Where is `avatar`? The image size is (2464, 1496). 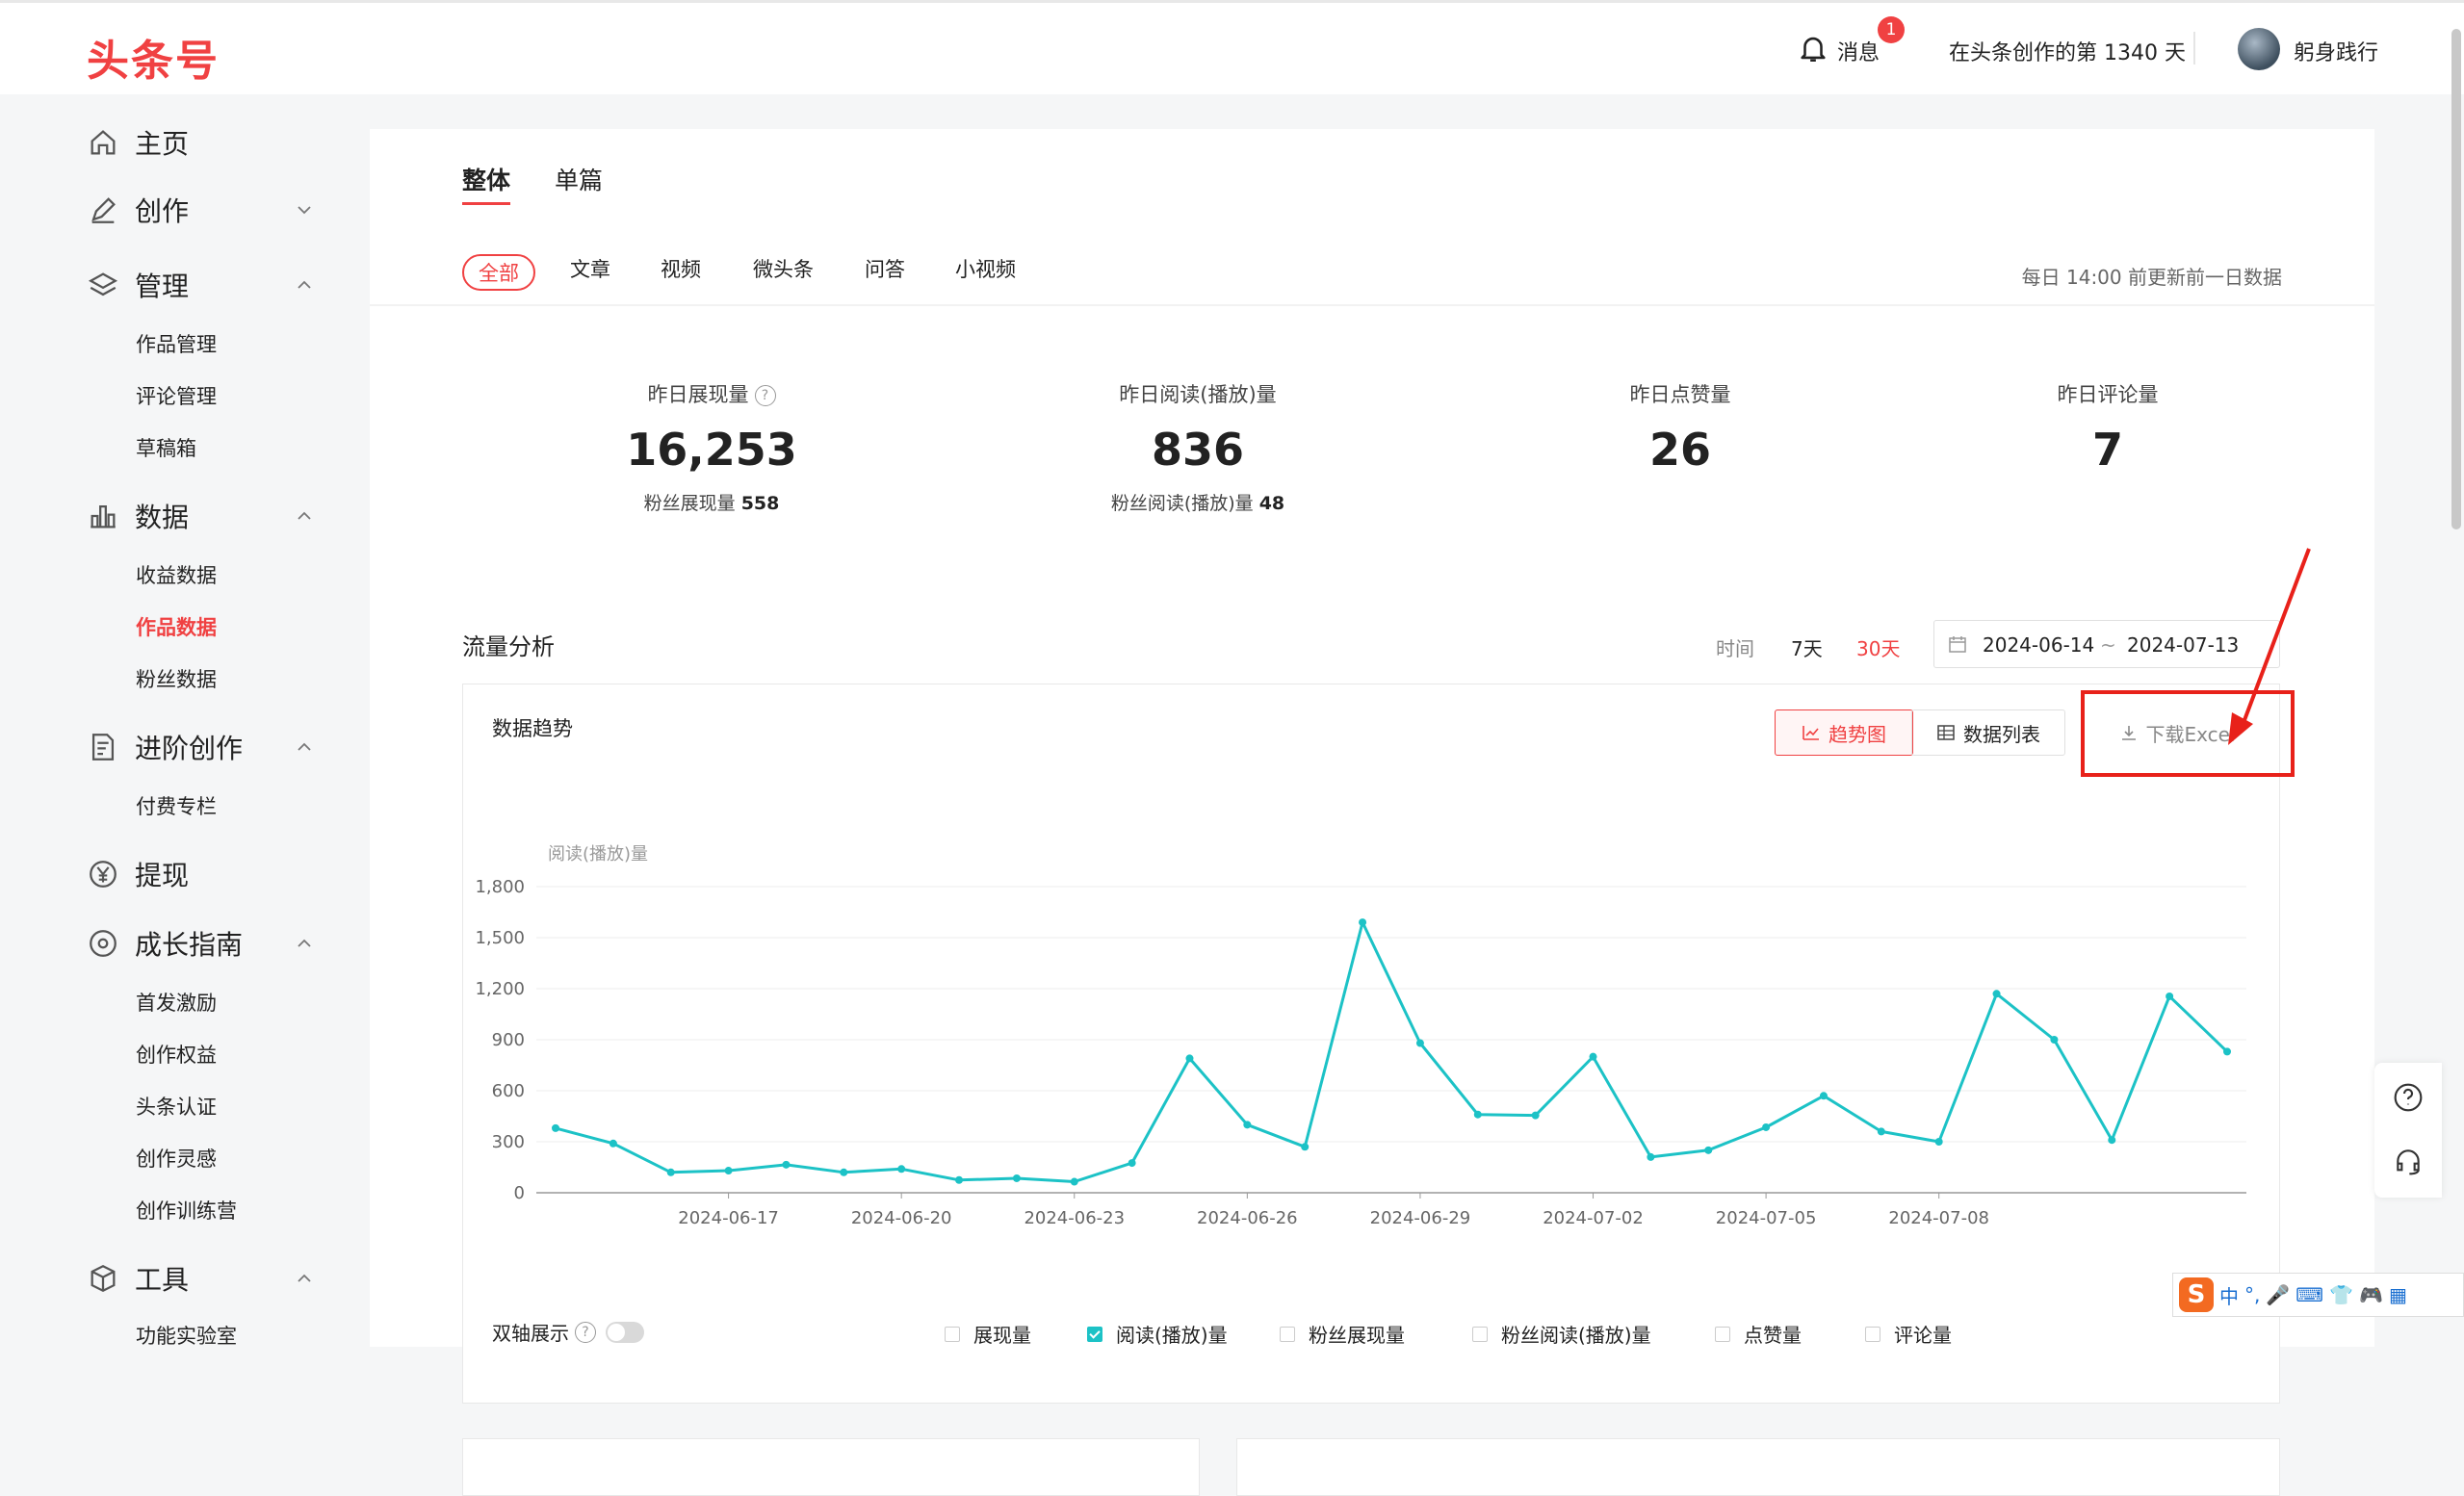
avatar is located at coordinates (2259, 49).